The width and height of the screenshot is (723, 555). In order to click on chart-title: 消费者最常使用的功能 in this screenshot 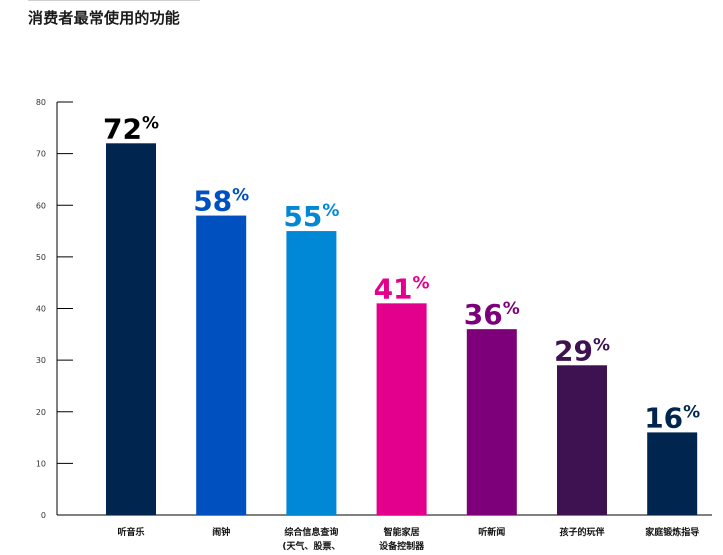, I will do `click(104, 18)`.